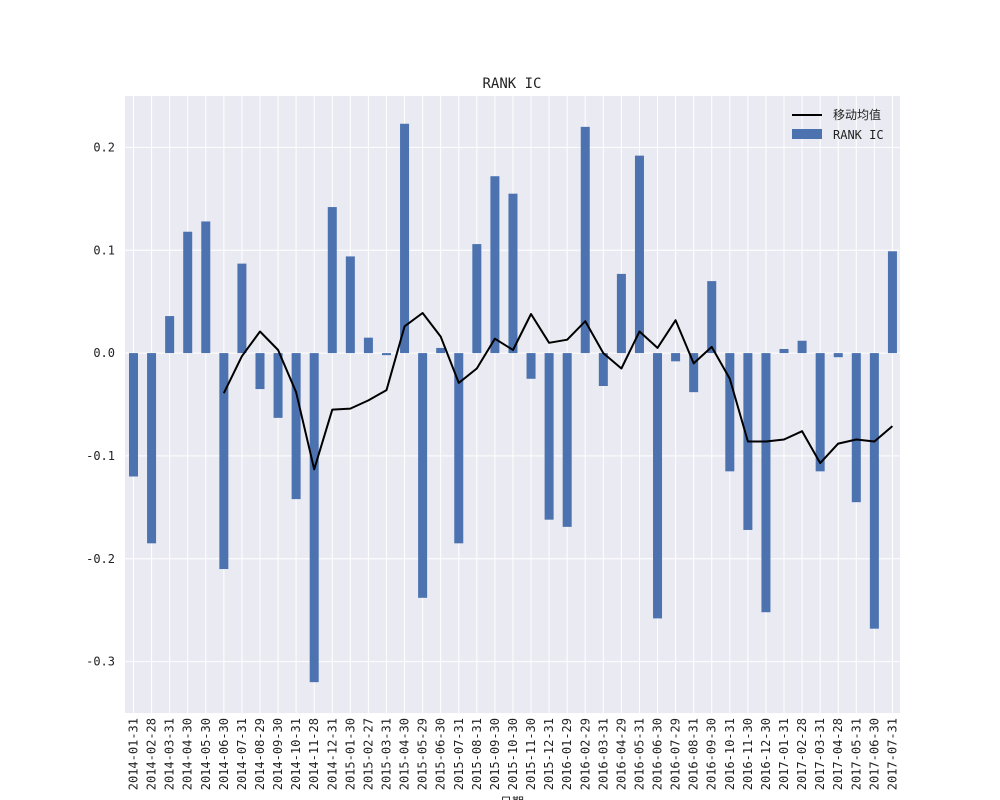 The height and width of the screenshot is (800, 1000). Describe the element at coordinates (296, 754) in the screenshot. I see `x-tick-label: 2014-10-31` at that location.